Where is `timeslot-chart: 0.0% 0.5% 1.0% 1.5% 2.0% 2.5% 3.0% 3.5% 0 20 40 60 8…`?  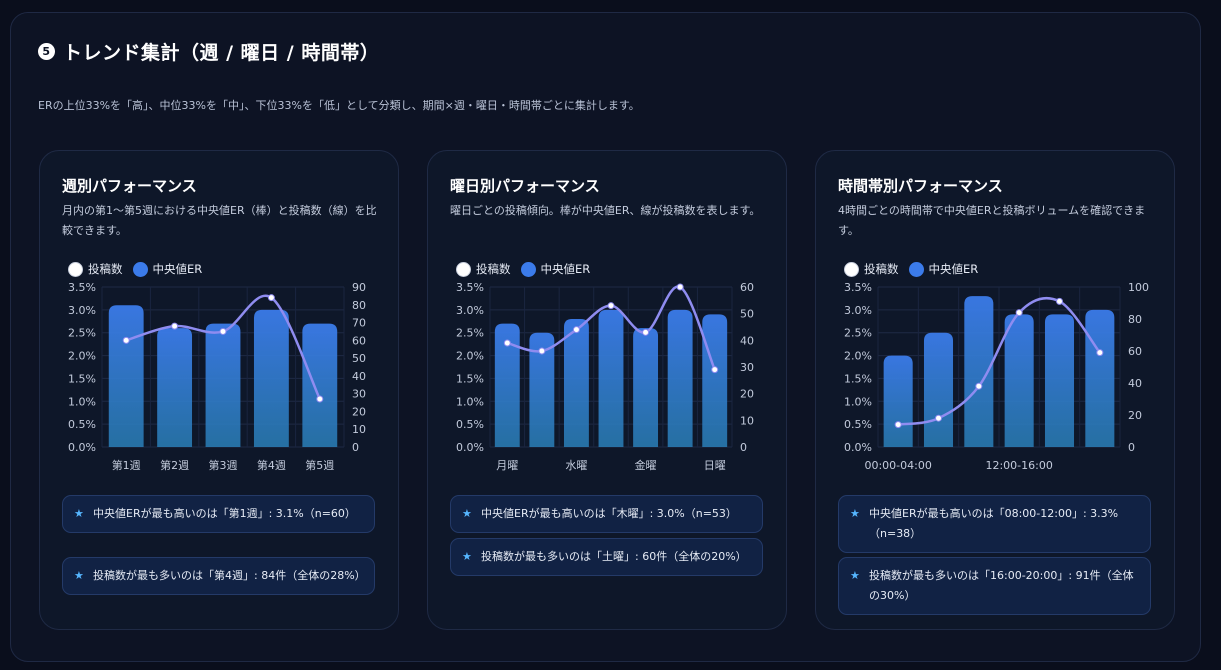
timeslot-chart: 0.0% 0.5% 1.0% 1.5% 2.0% 2.5% 3.0% 3.5% 0 20 40 60 8… is located at coordinates (996, 376).